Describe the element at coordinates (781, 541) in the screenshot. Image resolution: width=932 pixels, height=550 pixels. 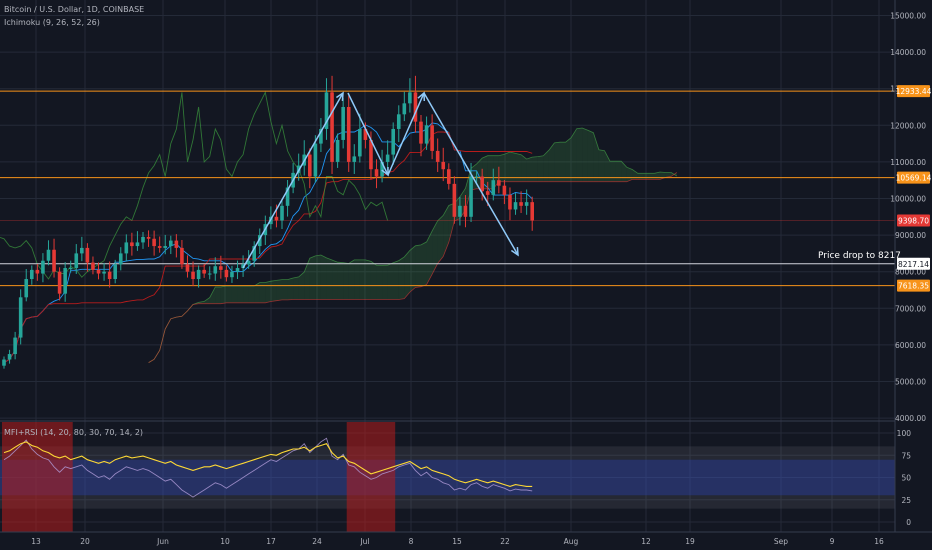
I see `x-tick-label: Sep` at that location.